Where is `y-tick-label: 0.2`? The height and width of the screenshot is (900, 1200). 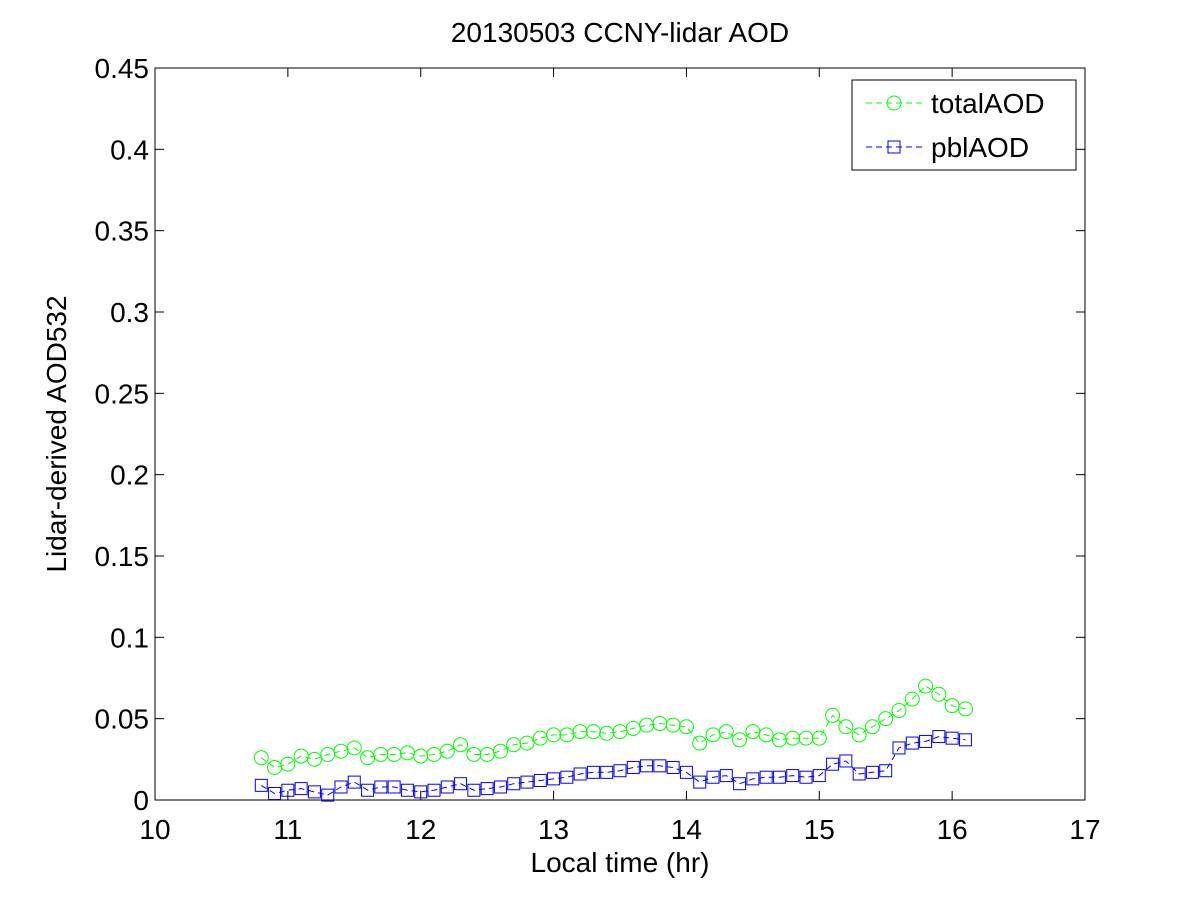 y-tick-label: 0.2 is located at coordinates (129, 475).